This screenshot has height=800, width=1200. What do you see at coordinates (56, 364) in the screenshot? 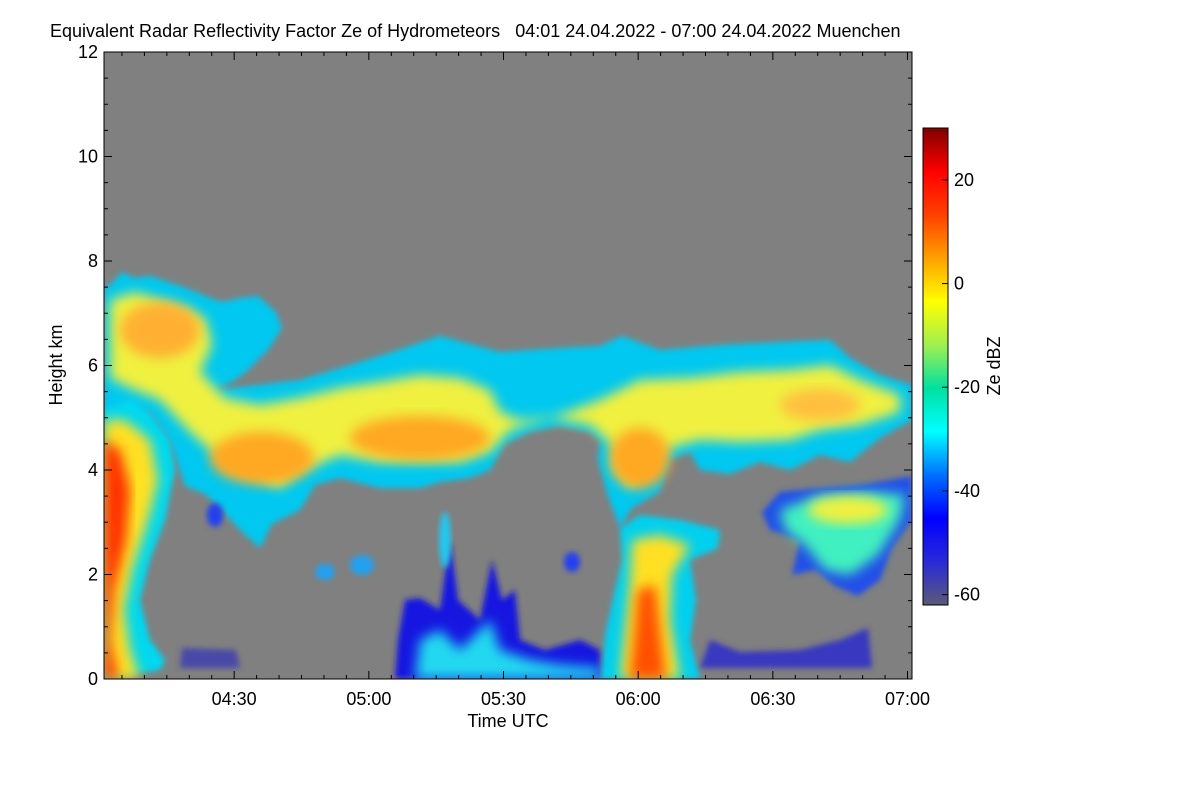
I see `y-axis-label: Height km` at bounding box center [56, 364].